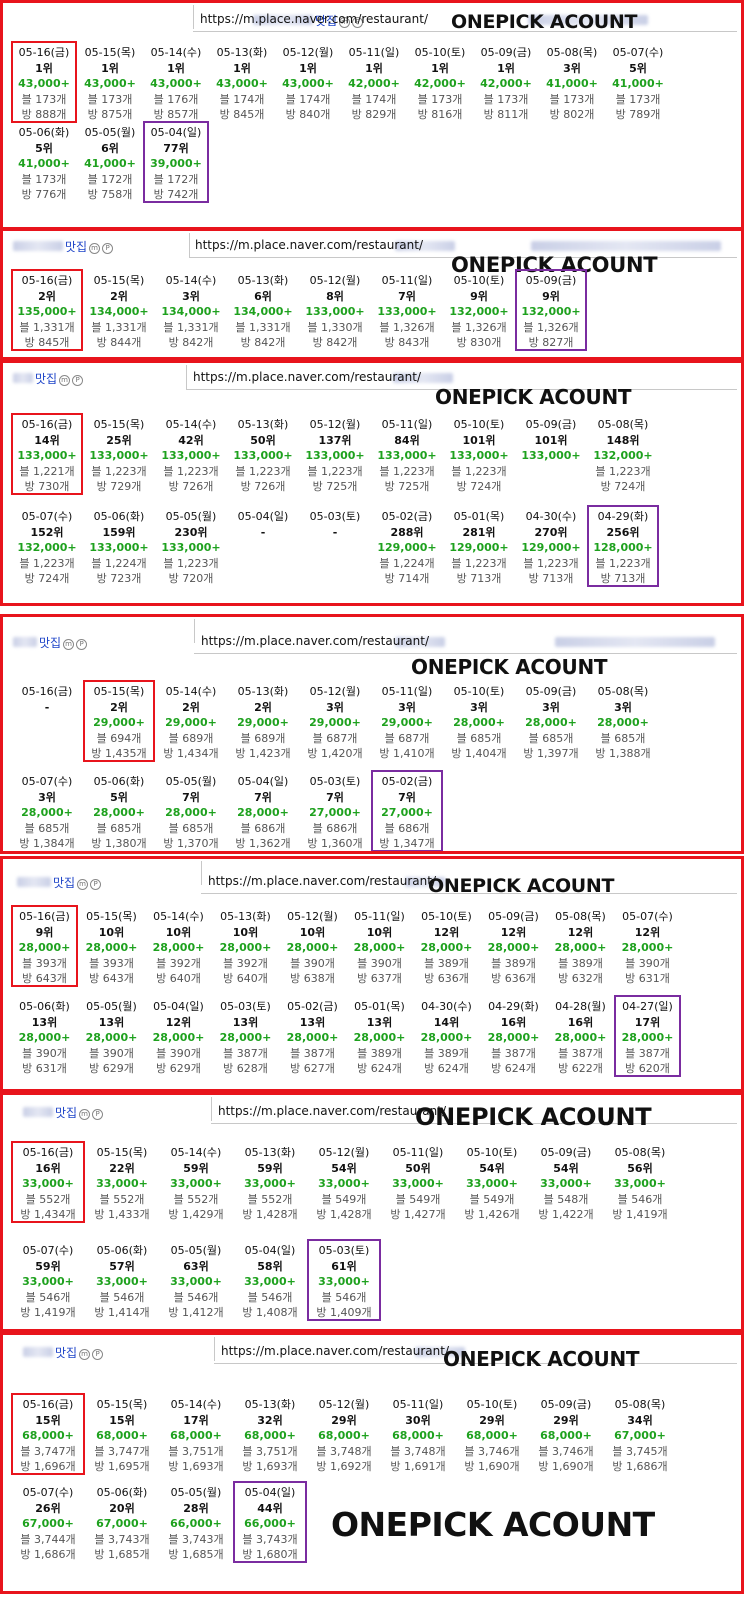  I want to click on day-cell: 05-09(금) 9위 132,000+ 블 1,326개 방 827개, so click(551, 310).